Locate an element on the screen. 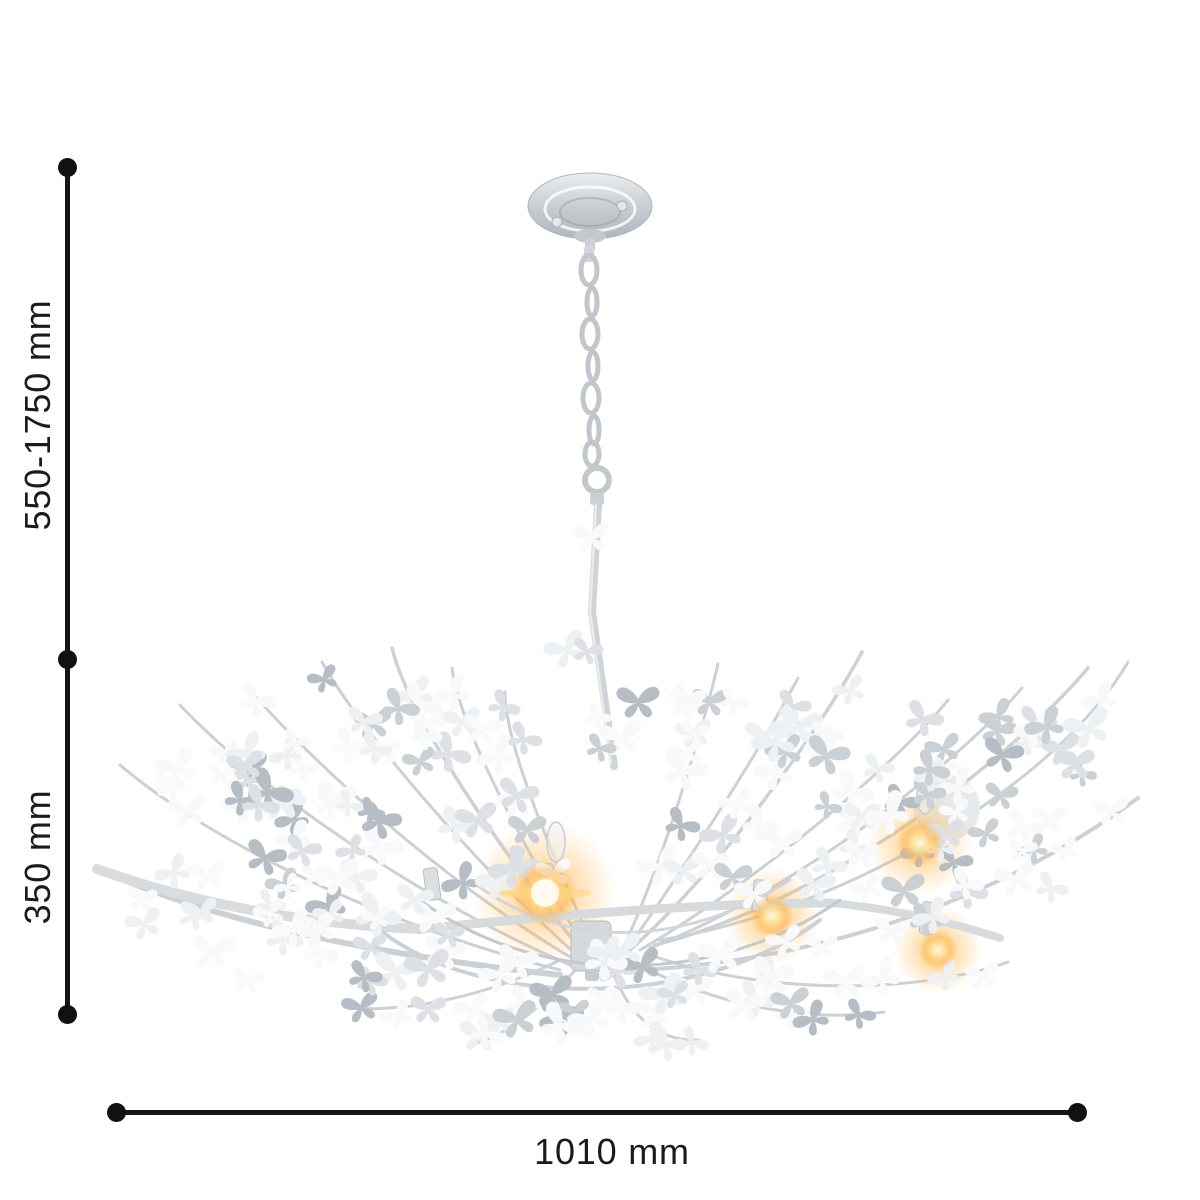 This screenshot has width=1200, height=1200. suspension-height-label: 550-1750 mm is located at coordinates (37, 415).